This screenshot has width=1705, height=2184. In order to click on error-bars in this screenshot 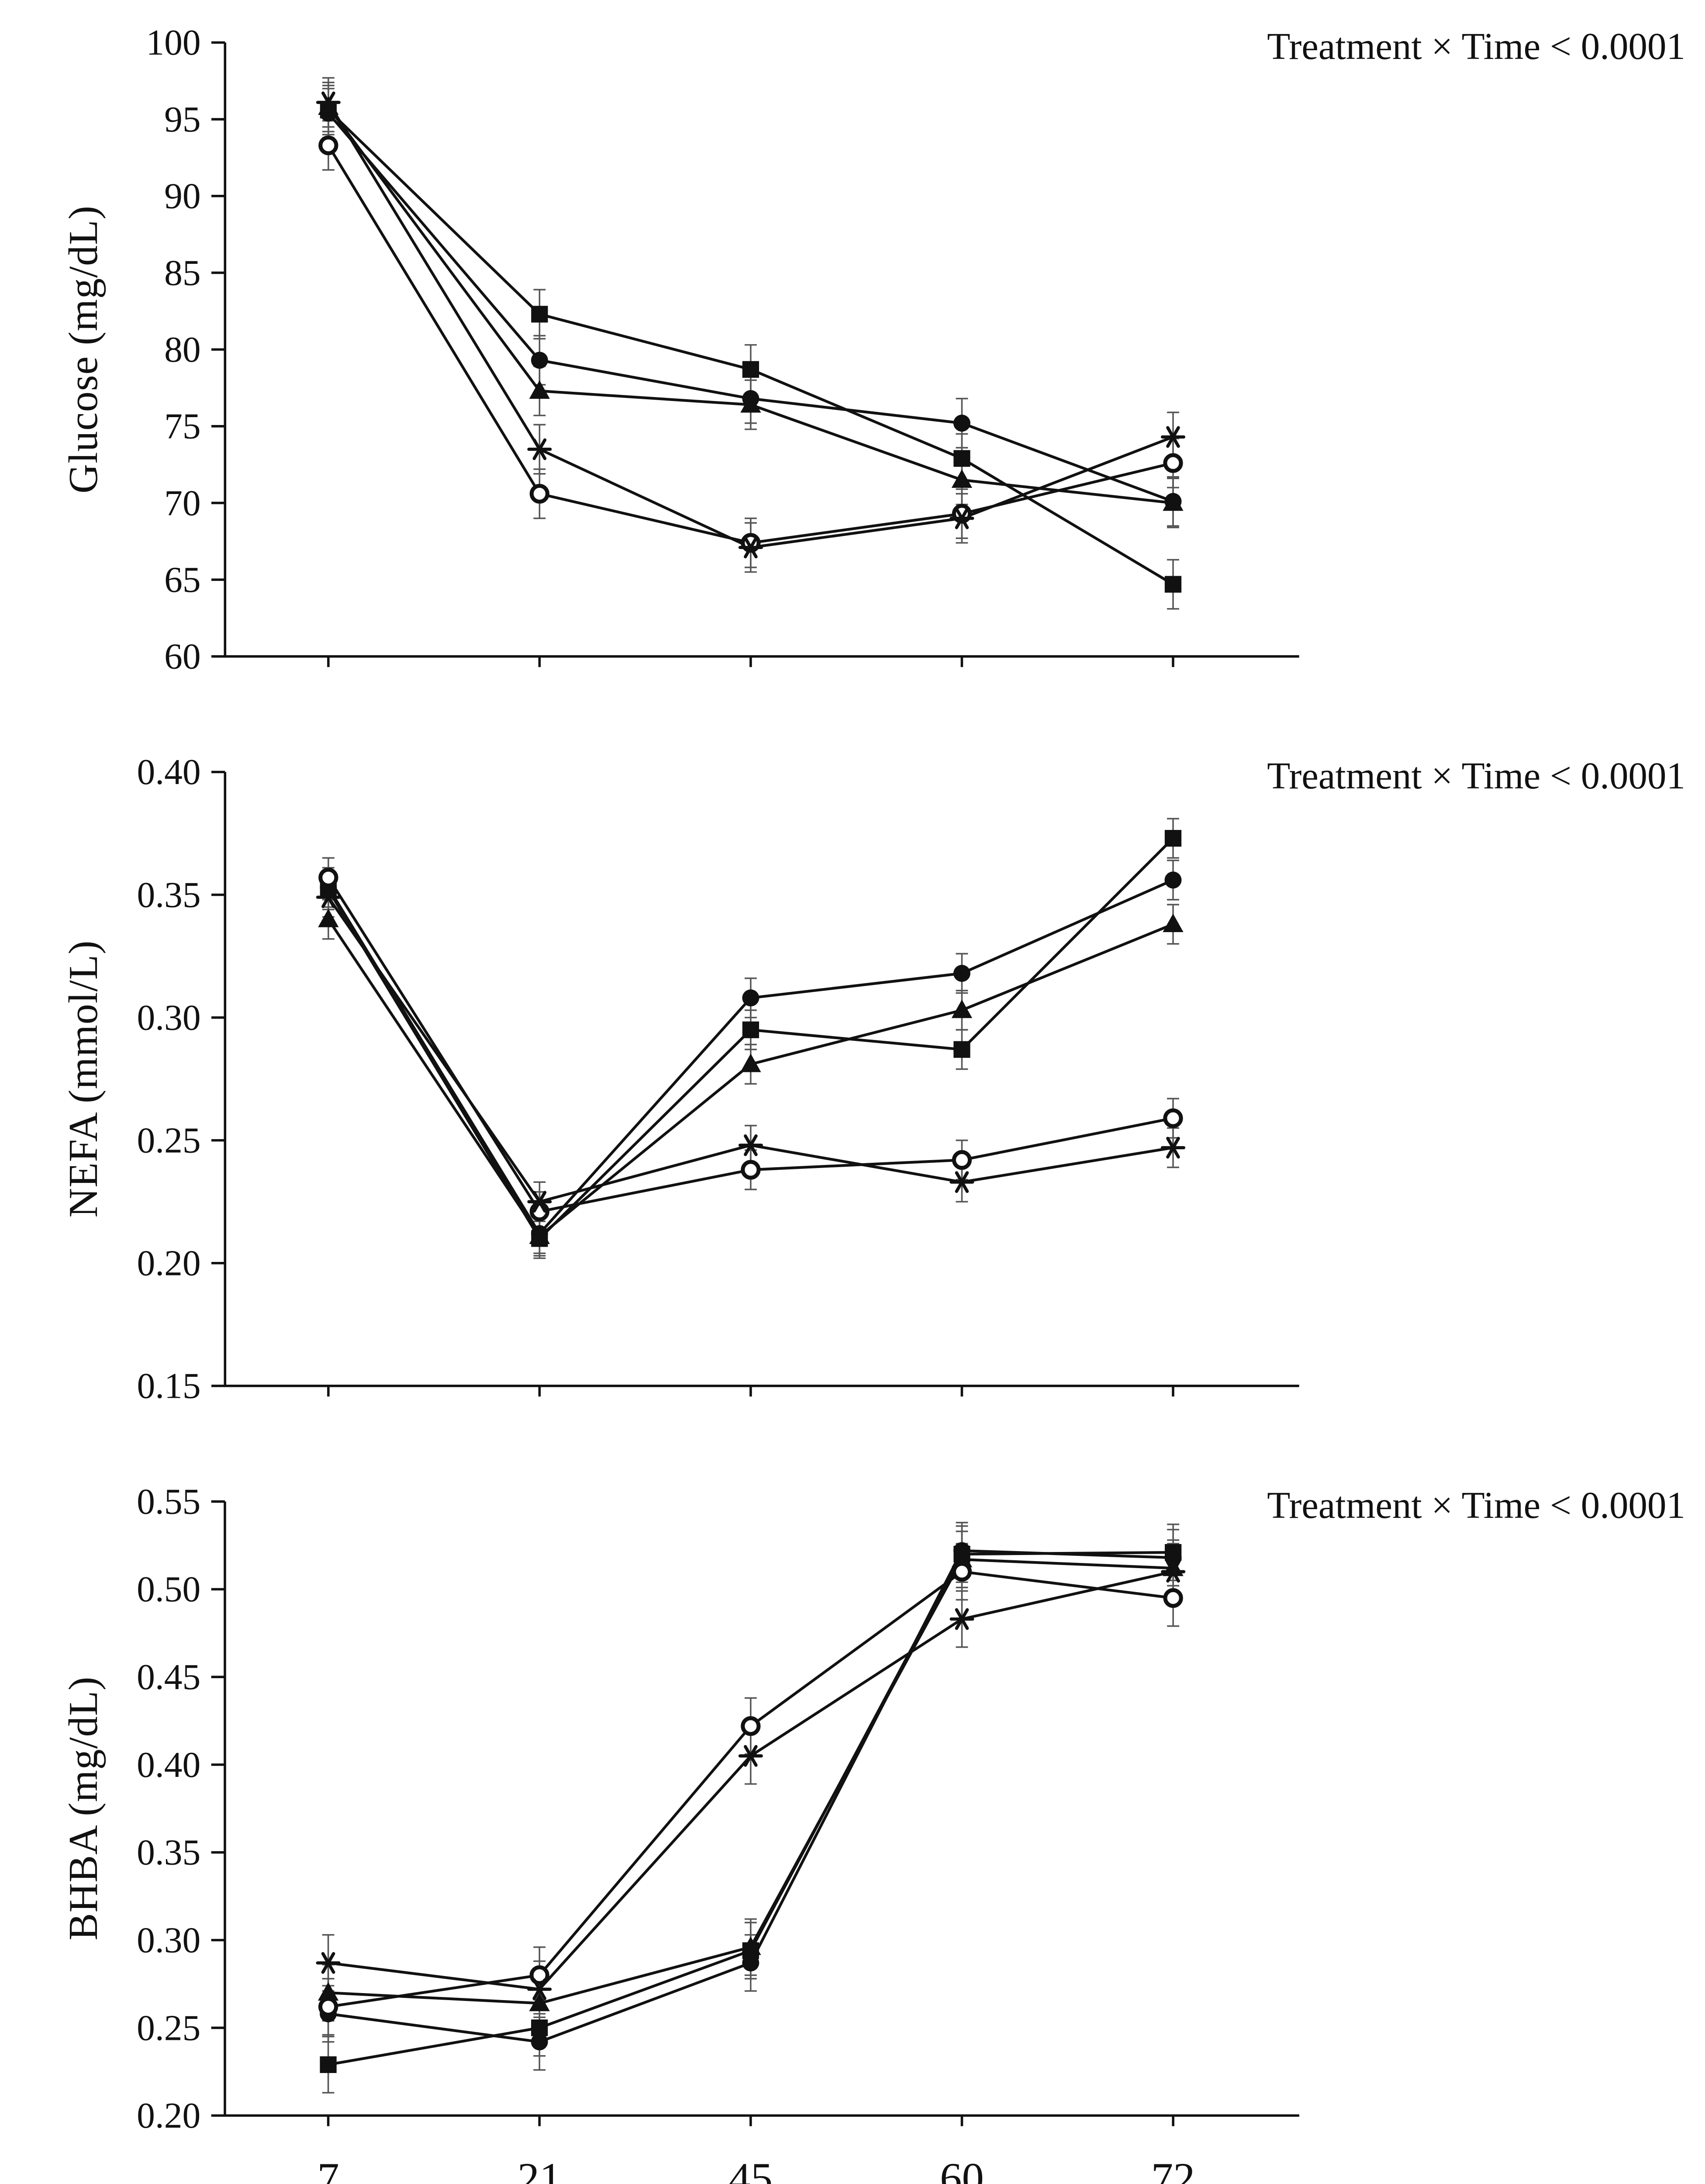, I will do `click(751, 1808)`.